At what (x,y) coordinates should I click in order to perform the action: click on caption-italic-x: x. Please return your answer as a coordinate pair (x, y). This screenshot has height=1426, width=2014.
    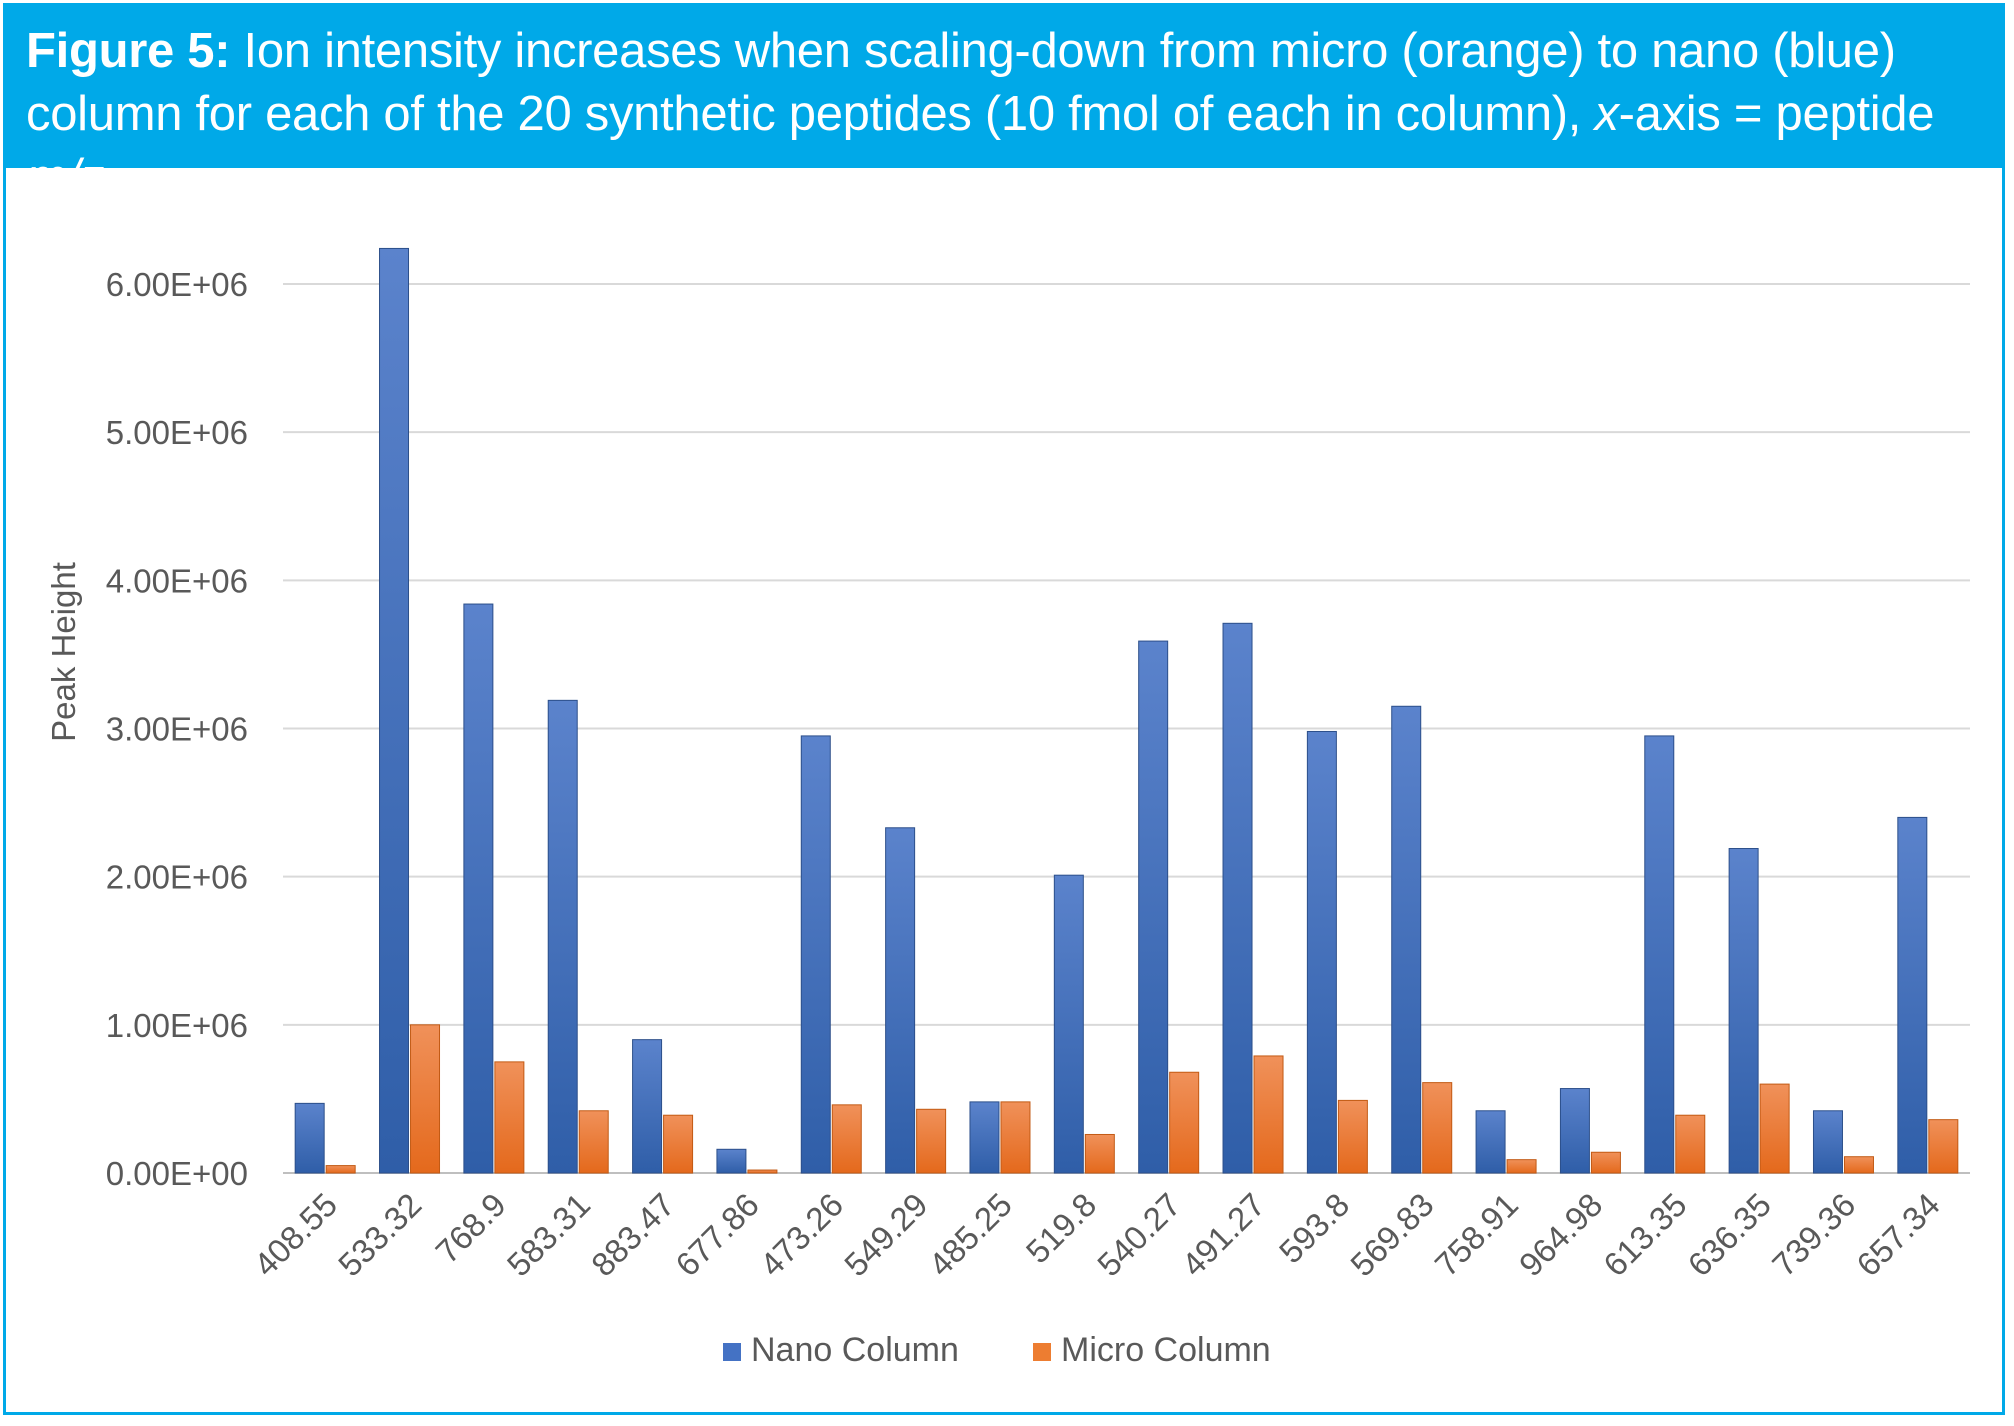
    Looking at the image, I should click on (1606, 114).